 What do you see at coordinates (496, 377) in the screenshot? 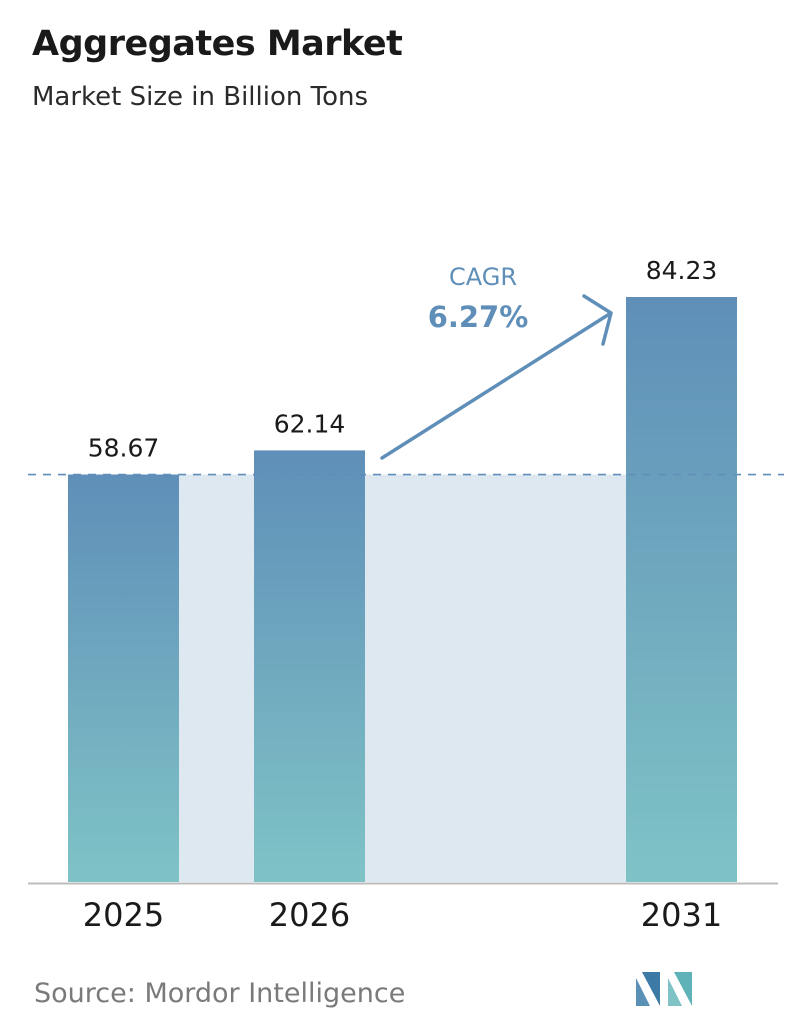
I see `cagr-arrow-icon` at bounding box center [496, 377].